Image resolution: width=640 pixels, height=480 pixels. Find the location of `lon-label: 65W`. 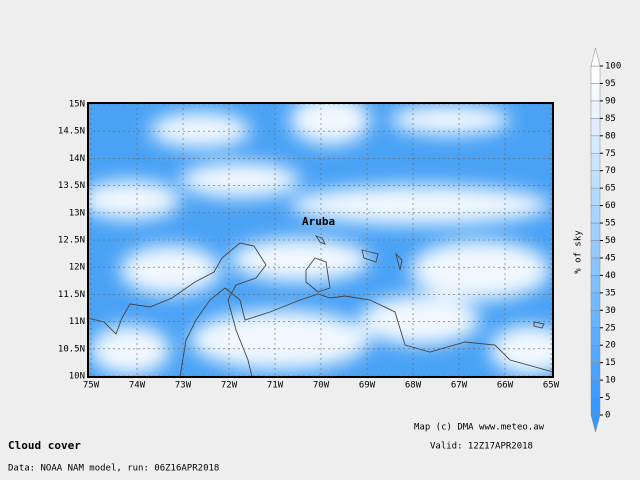

lon-label: 65W is located at coordinates (551, 386).